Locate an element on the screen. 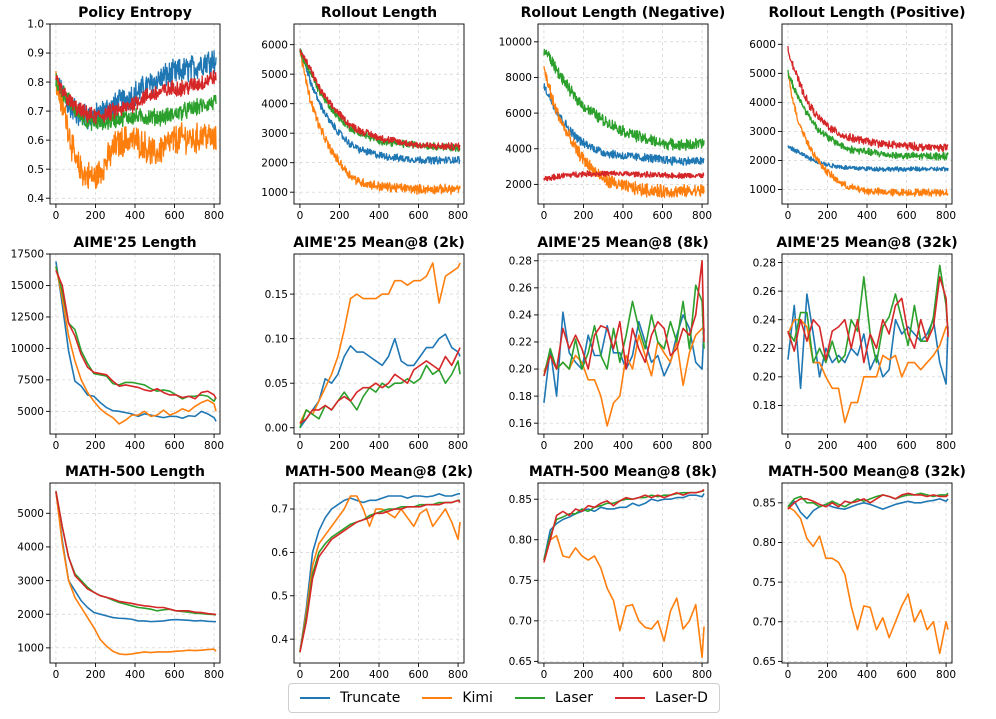 This screenshot has width=996, height=719. panel-aime-25-length-series-group is located at coordinates (136, 343).